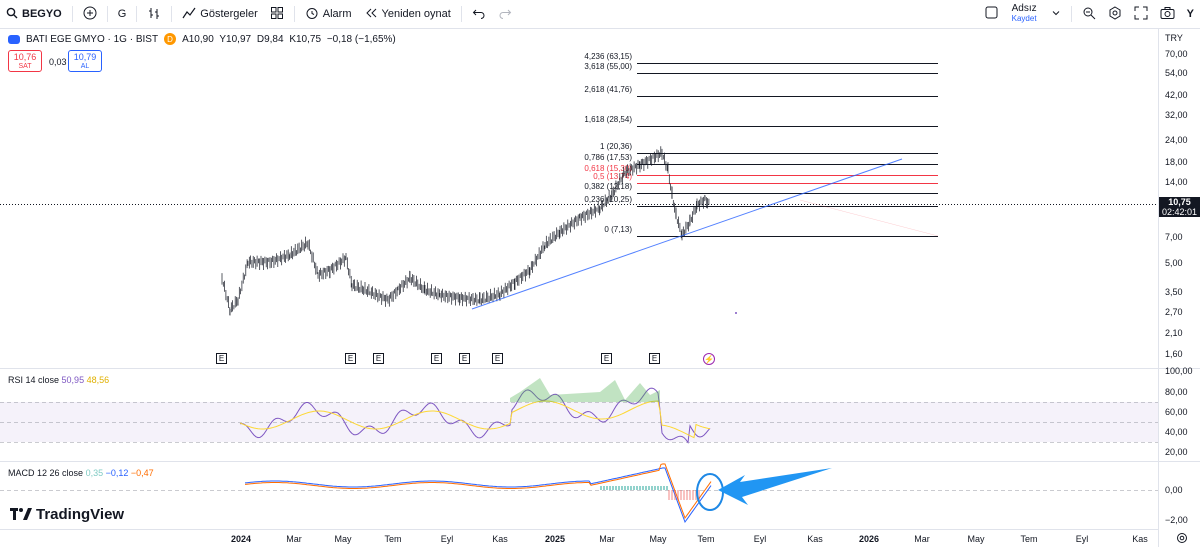 The height and width of the screenshot is (549, 1200). I want to click on macd-hist-value: 0,35, so click(94, 473).